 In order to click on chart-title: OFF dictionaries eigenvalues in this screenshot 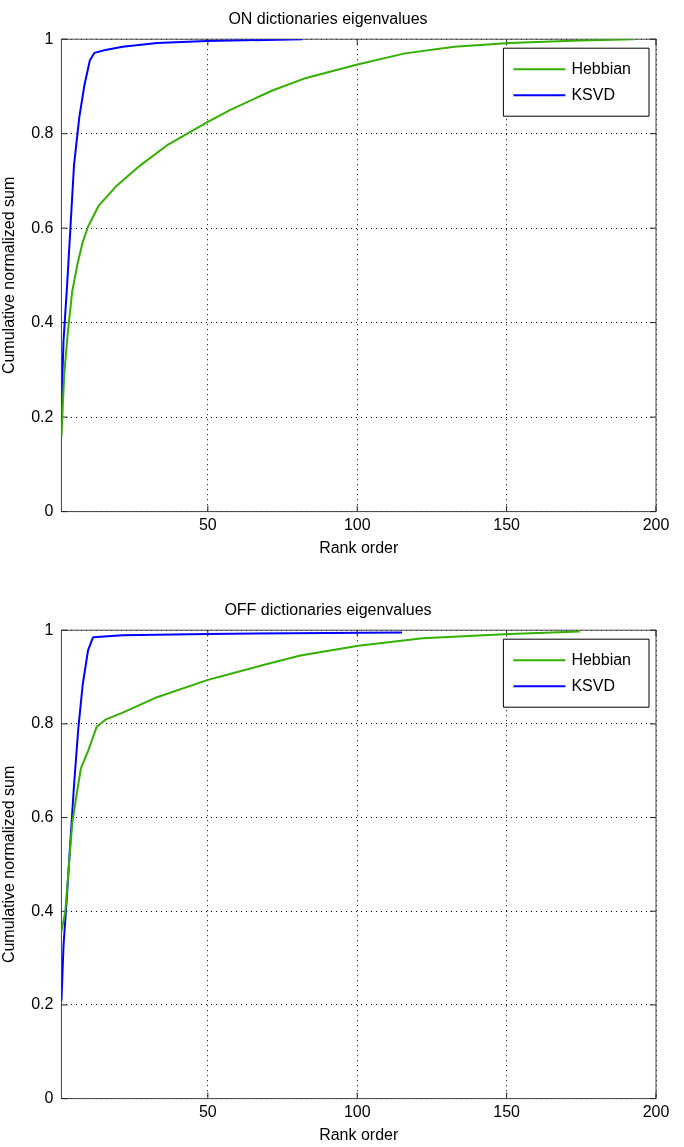, I will do `click(328, 610)`.